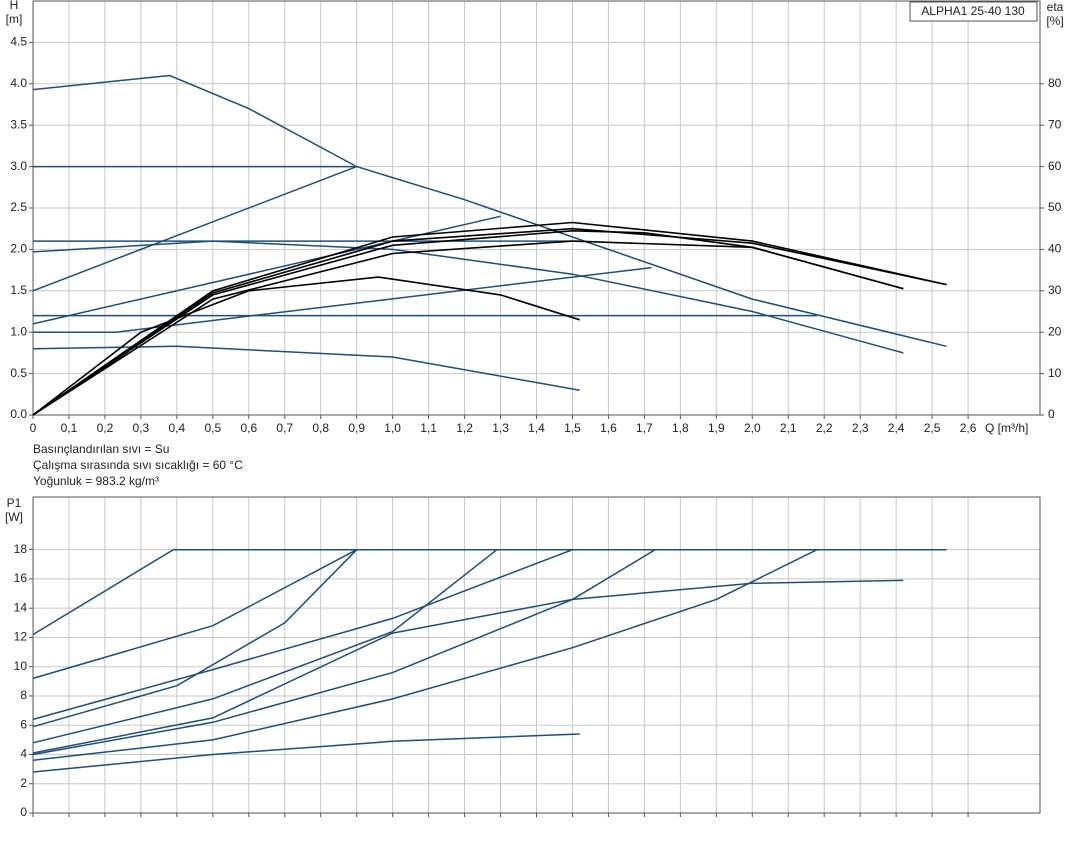 The height and width of the screenshot is (848, 1088). I want to click on annotation: ALPHA1 25-40 130, so click(973, 11).